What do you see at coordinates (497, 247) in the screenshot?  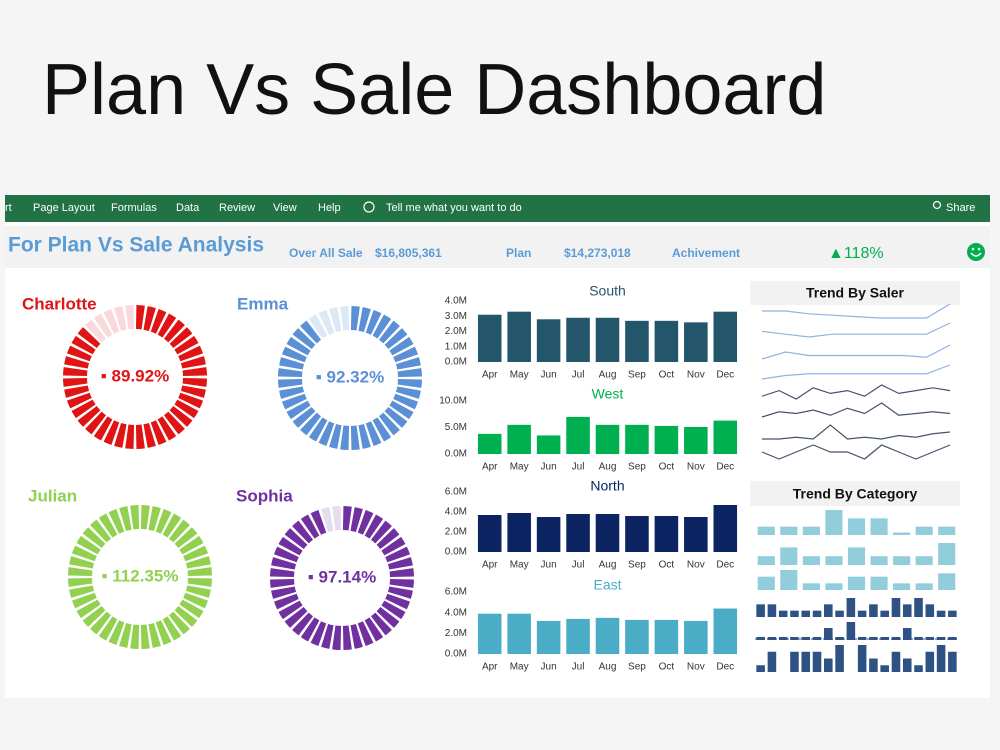 I see `summary-bar` at bounding box center [497, 247].